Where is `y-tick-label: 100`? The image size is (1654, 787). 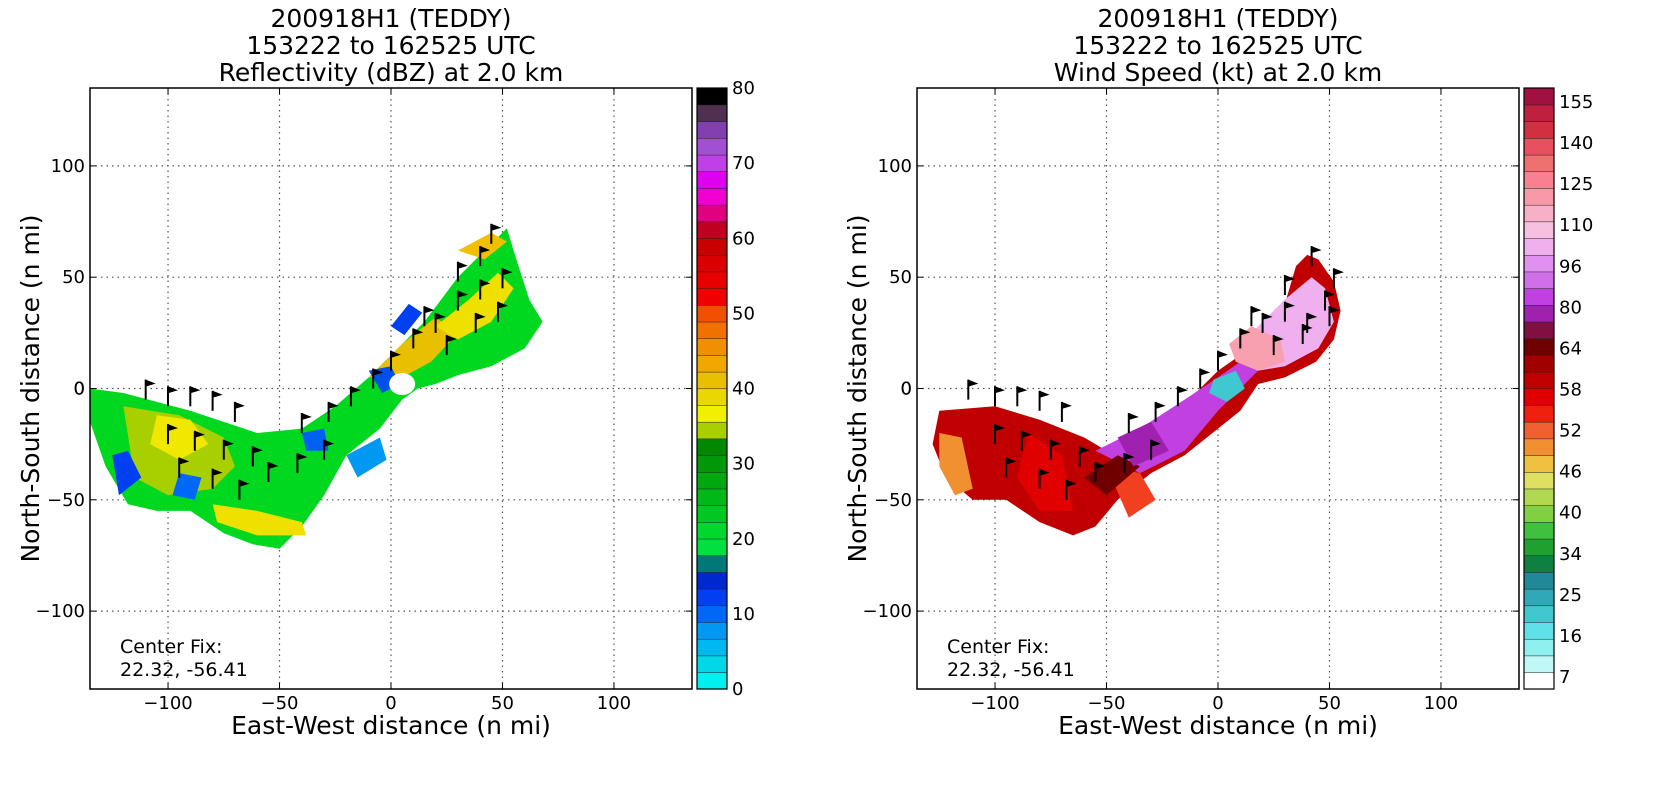 y-tick-label: 100 is located at coordinates (895, 166).